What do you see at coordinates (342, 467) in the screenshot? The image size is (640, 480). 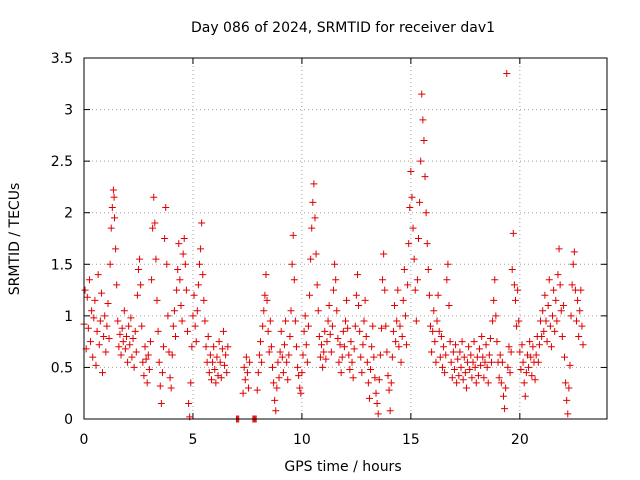 I see `x-axis-label: GPS time / hours` at bounding box center [342, 467].